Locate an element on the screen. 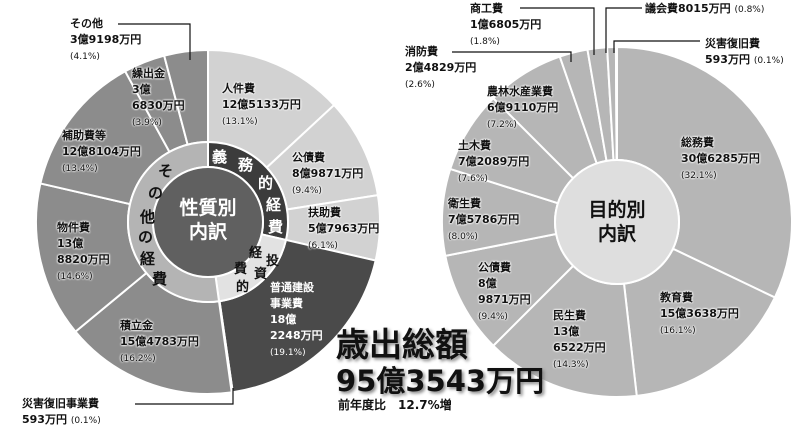  label-kyoikuhi: 教育費 15億3638万円 (16.1%) is located at coordinates (699, 313).